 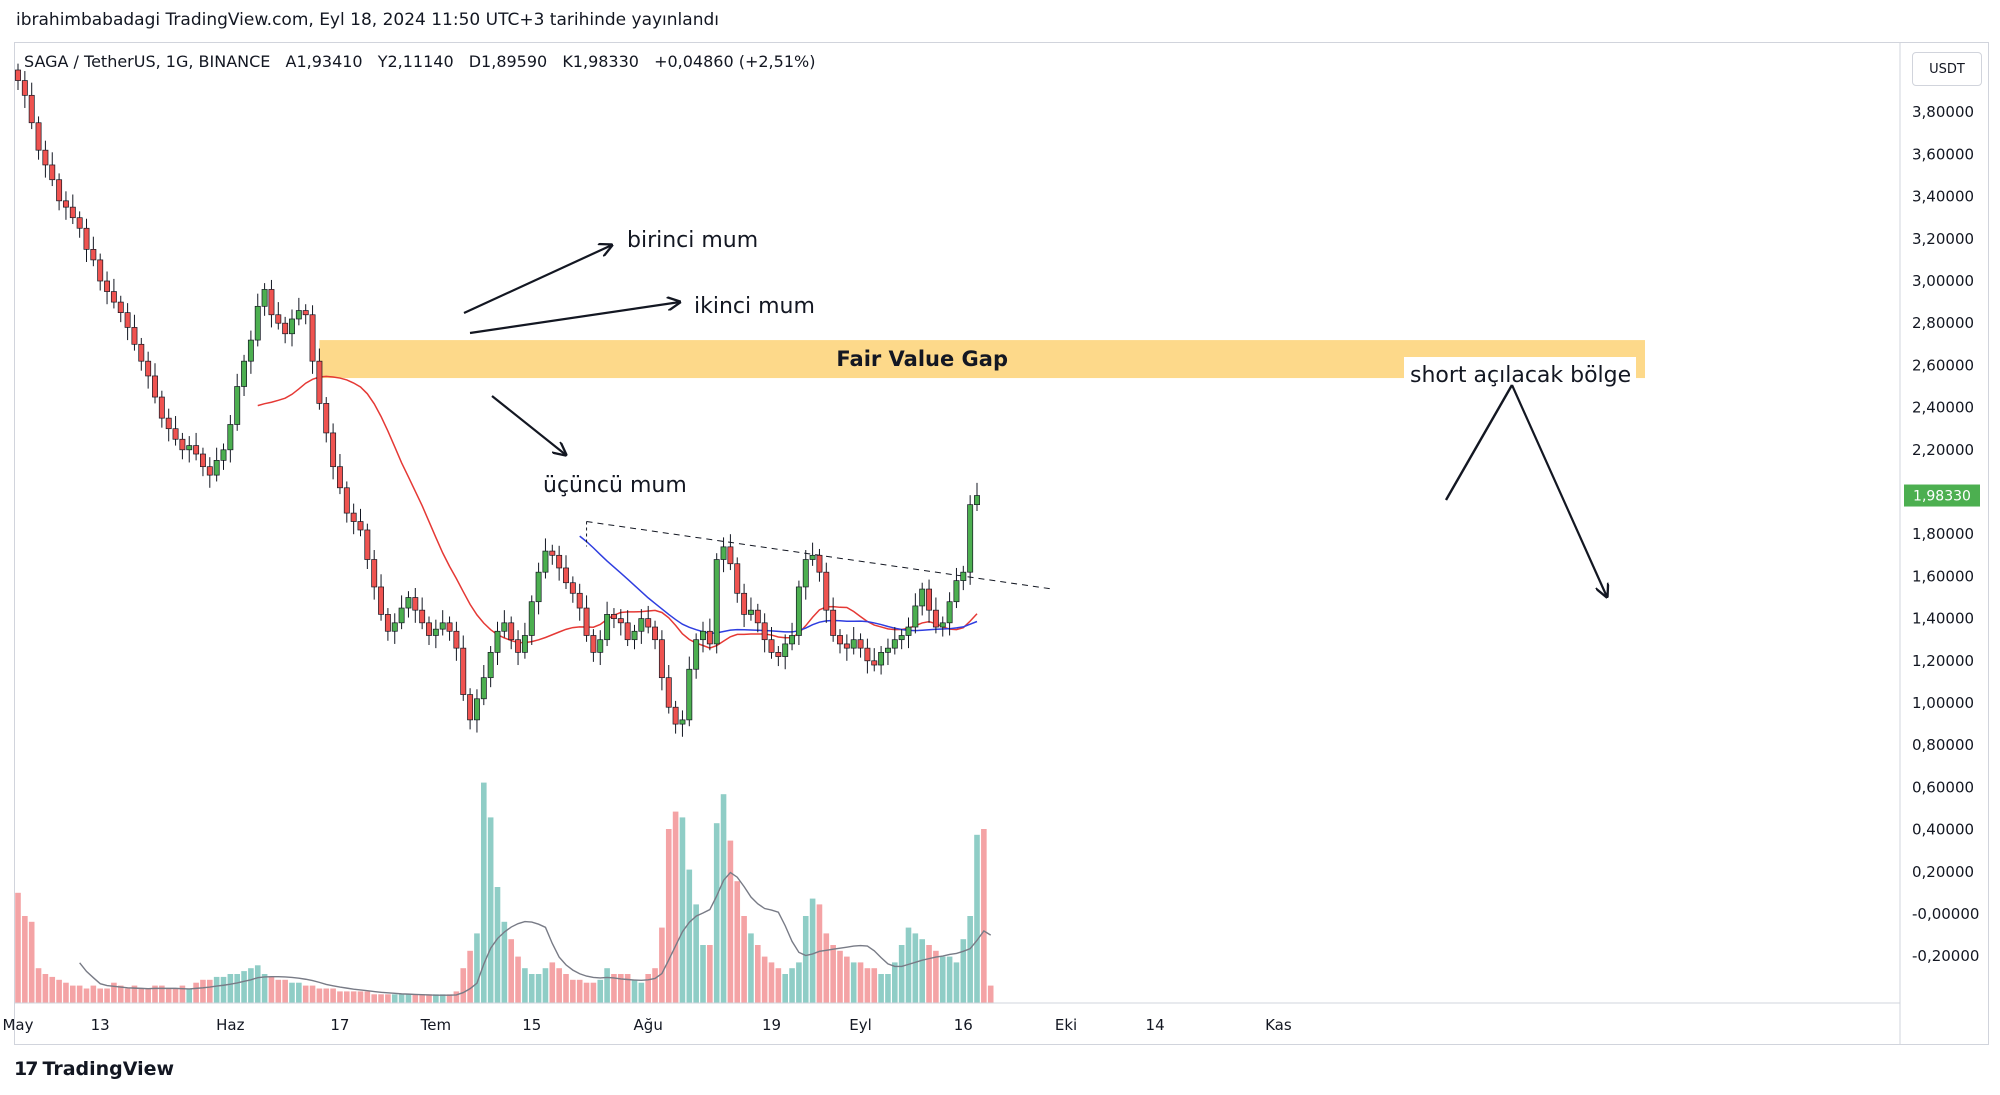 I want to click on x-tick-label: 15, so click(x=531, y=1025).